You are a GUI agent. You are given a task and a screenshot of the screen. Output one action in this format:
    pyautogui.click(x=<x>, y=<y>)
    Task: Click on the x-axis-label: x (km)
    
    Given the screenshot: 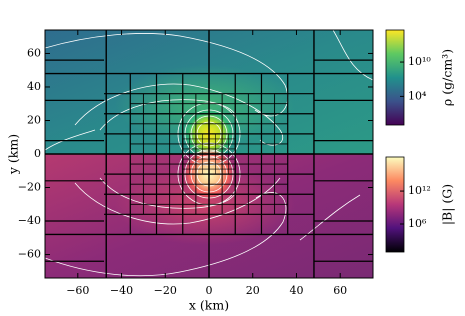 What is the action you would take?
    pyautogui.click(x=209, y=305)
    